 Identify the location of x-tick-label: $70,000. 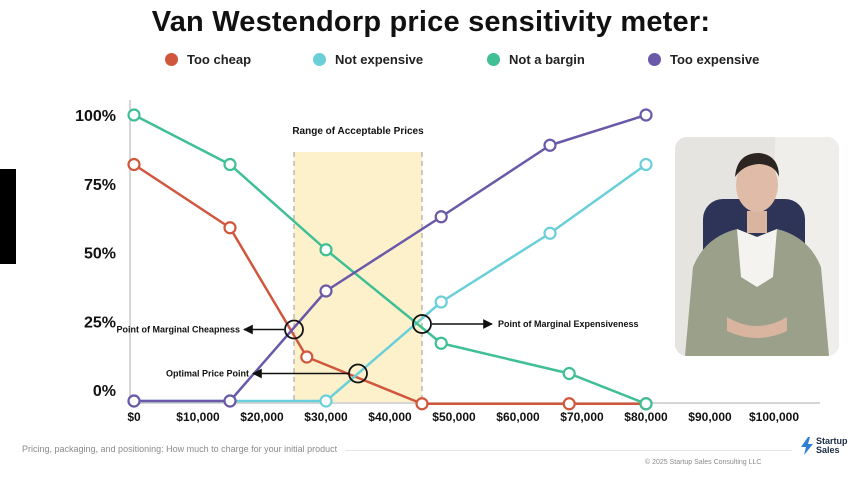
(582, 417).